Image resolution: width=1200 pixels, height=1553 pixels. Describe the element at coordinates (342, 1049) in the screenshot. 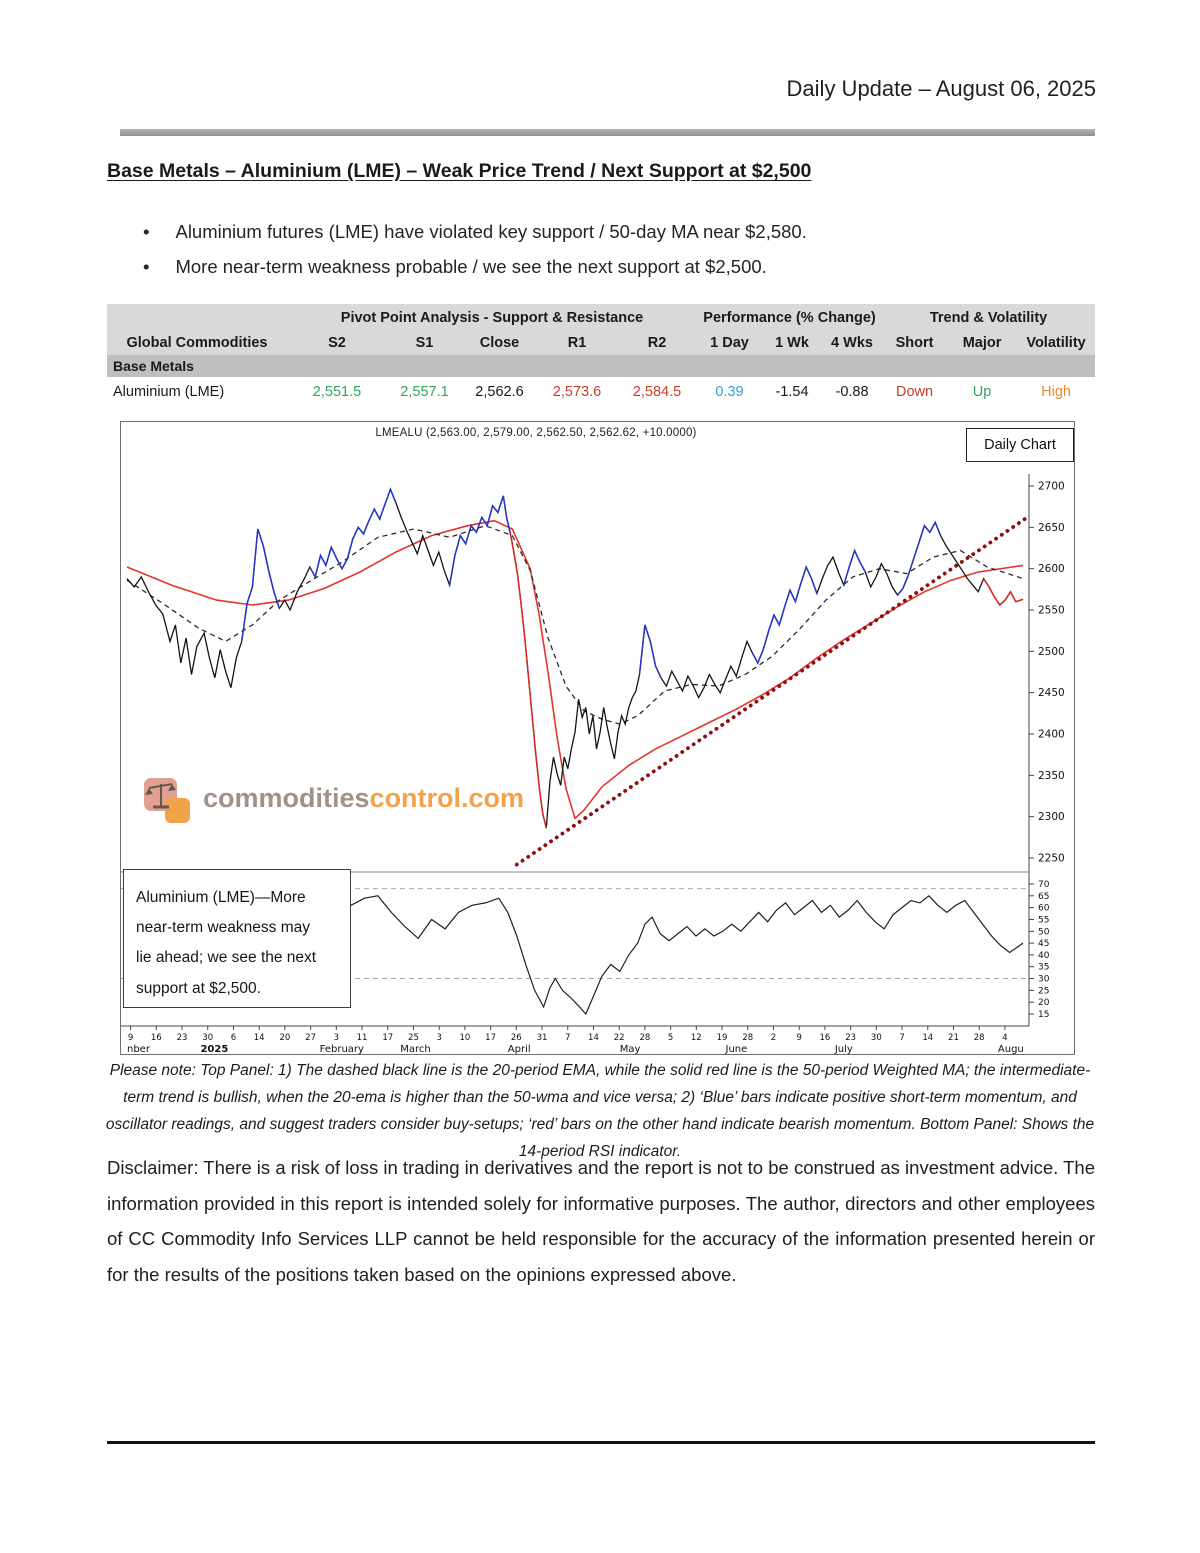

I see `svg-text: February` at that location.